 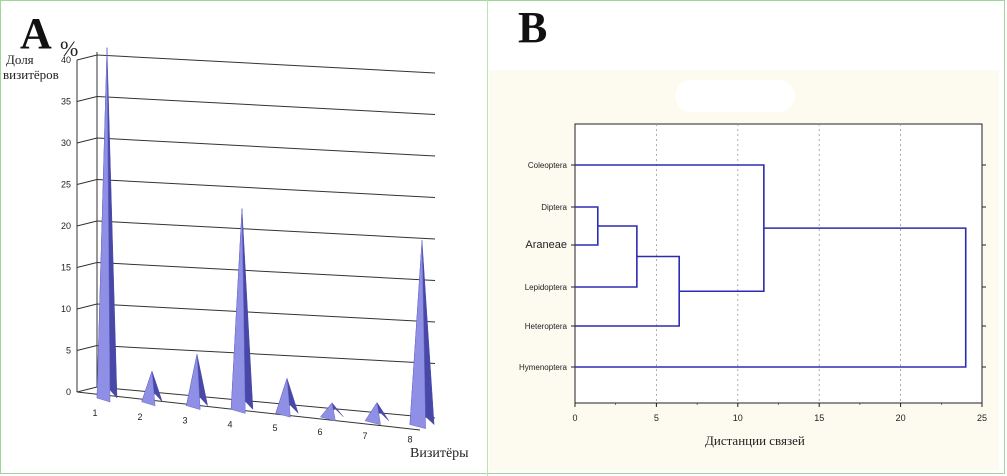 What do you see at coordinates (819, 418) in the screenshot?
I see `x-tick-label: 15` at bounding box center [819, 418].